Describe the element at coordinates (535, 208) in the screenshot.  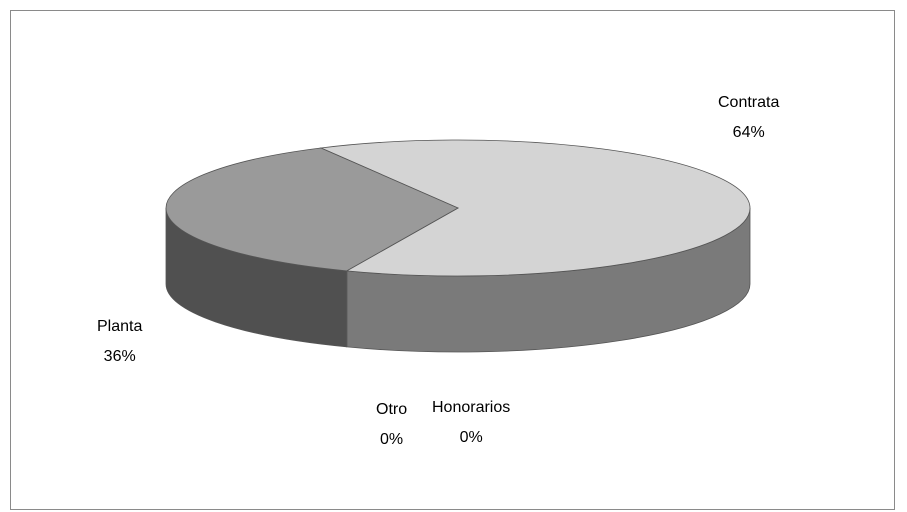
I see `pie-slice-contrata` at that location.